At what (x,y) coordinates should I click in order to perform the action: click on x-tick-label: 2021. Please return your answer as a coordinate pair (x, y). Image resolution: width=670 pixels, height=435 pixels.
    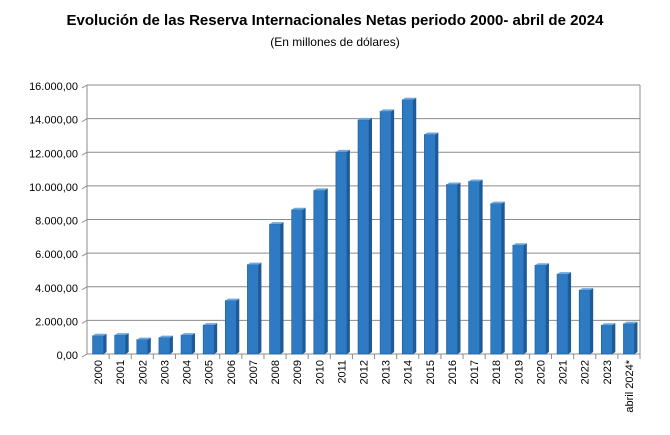
    Looking at the image, I should click on (564, 372).